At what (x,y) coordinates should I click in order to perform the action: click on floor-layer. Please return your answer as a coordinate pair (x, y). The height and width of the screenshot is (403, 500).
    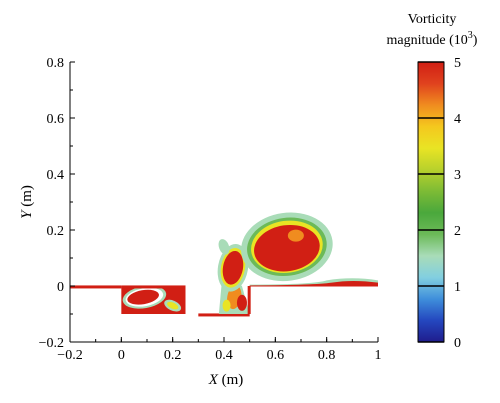
    Looking at the image, I should click on (224, 315).